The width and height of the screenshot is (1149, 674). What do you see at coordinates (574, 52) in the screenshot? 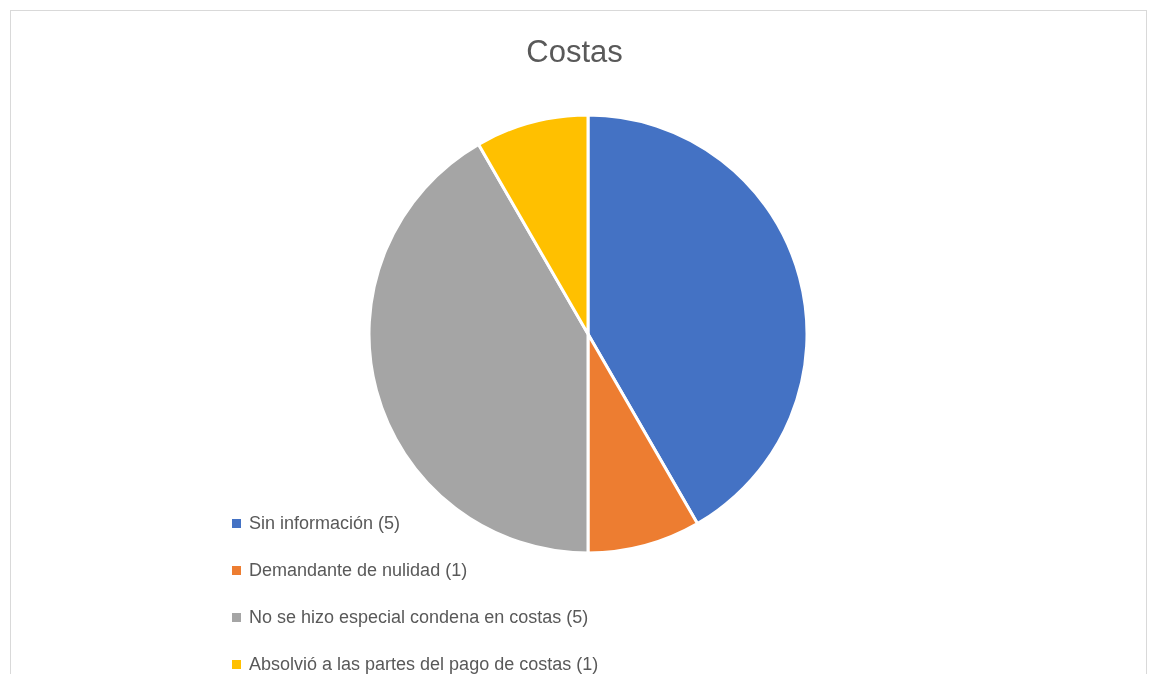
I see `chart-title: Costas` at bounding box center [574, 52].